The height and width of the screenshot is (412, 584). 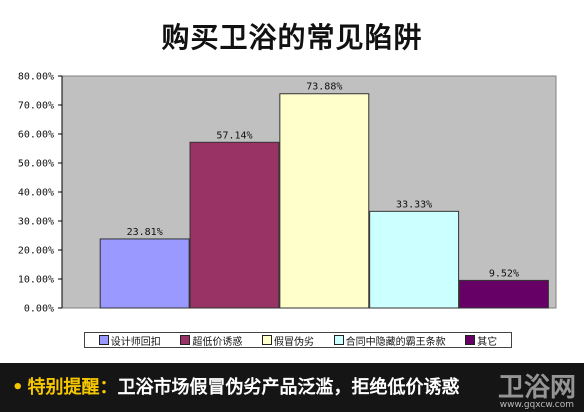 I want to click on chart-title: 购买卫浴的常见陷阱, so click(x=292, y=37).